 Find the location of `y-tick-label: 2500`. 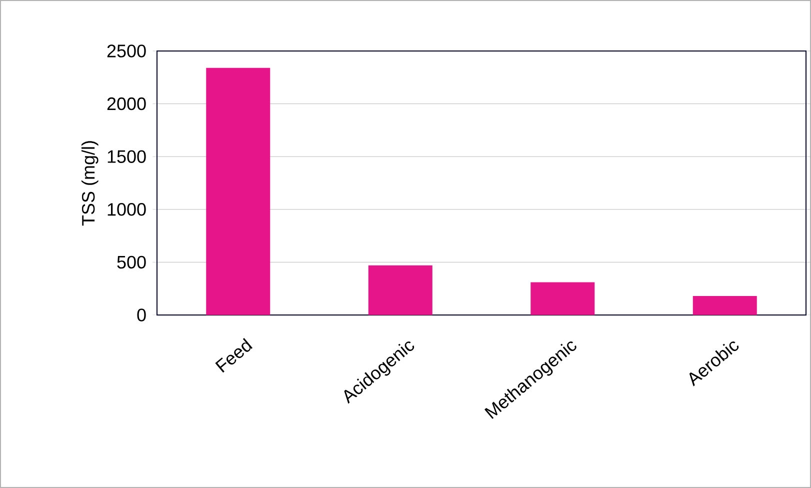

y-tick-label: 2500 is located at coordinates (126, 51).